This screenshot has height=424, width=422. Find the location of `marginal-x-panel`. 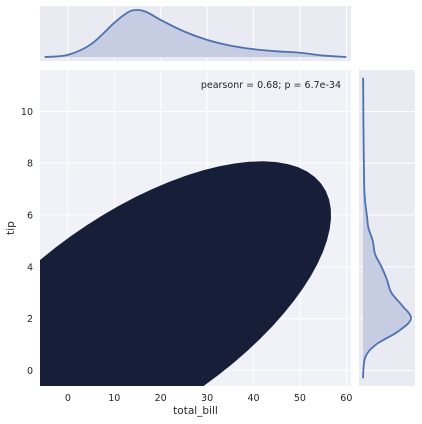

marginal-x-panel is located at coordinates (195, 33).